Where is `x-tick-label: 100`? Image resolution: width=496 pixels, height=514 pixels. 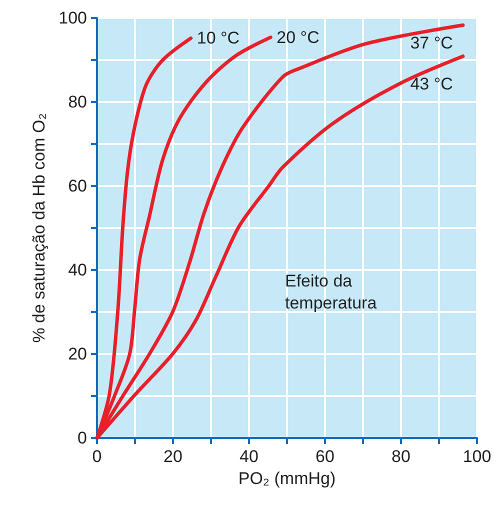
x-tick-label: 100 is located at coordinates (477, 456).